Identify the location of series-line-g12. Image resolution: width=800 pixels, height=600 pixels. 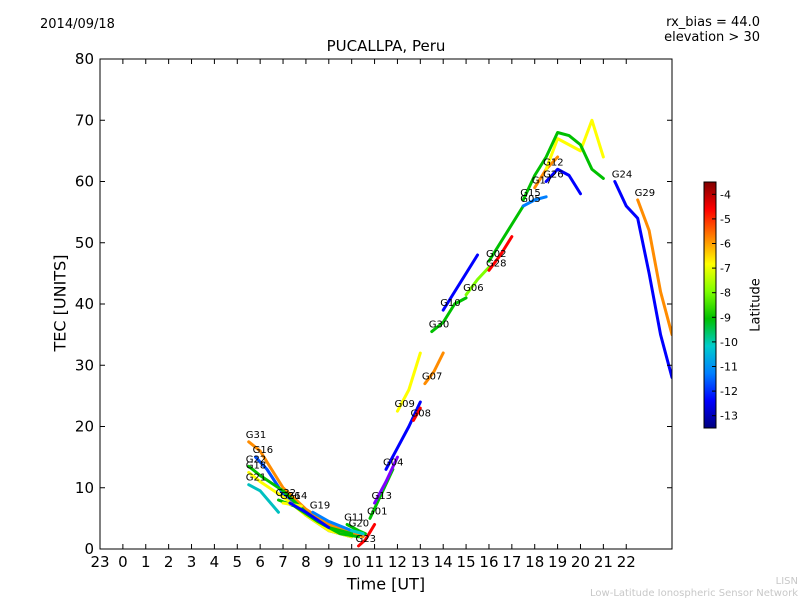
(574, 144).